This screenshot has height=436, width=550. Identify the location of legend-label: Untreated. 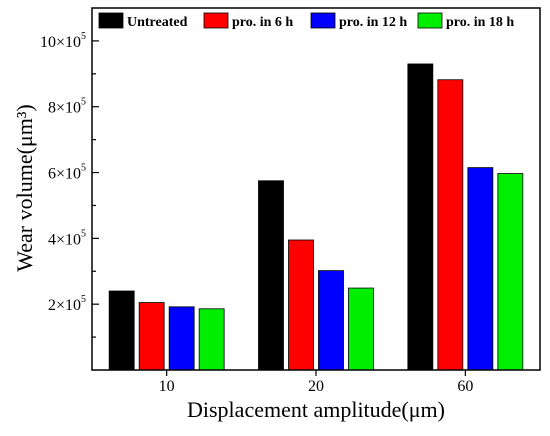
(157, 22).